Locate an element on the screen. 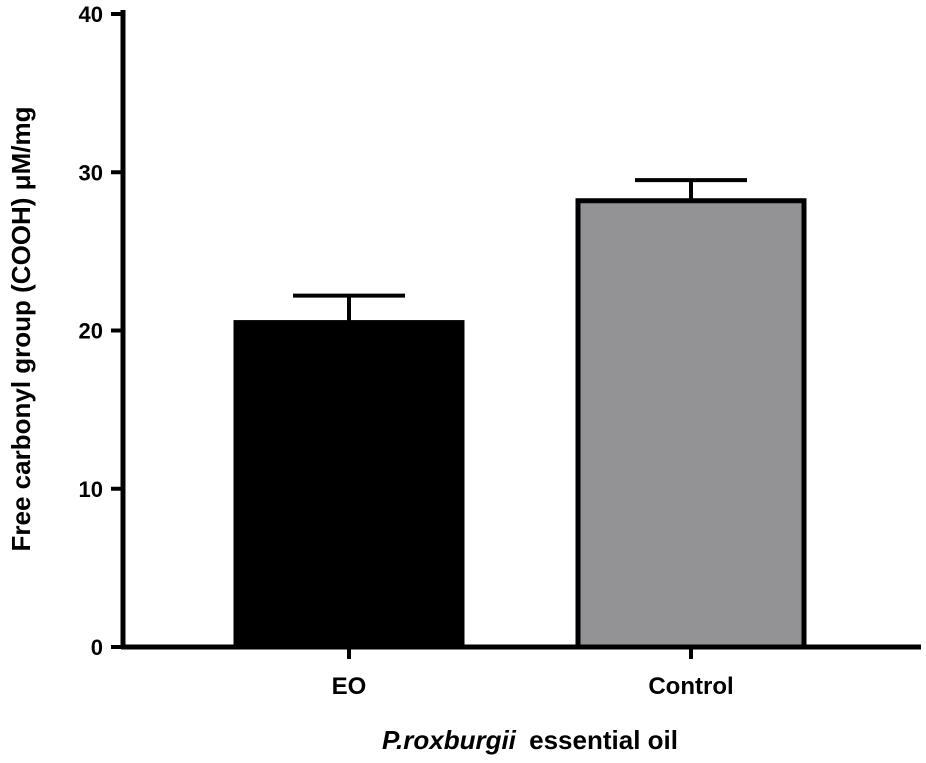 The image size is (926, 763). x-ticks-layer: EO Control is located at coordinates (533, 673).